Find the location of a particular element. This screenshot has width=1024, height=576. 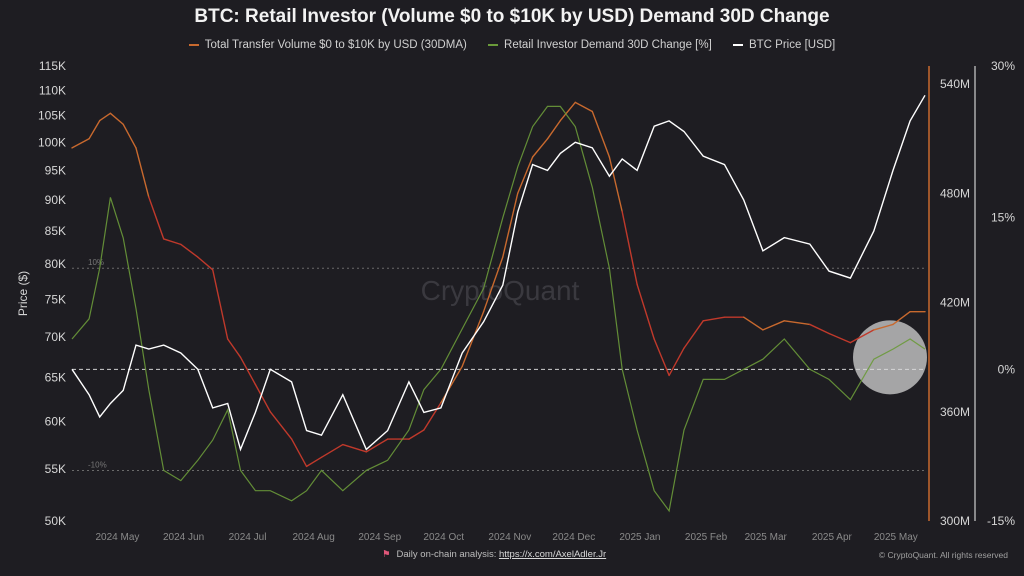

x-tick: 2024 Nov is located at coordinates (509, 537).